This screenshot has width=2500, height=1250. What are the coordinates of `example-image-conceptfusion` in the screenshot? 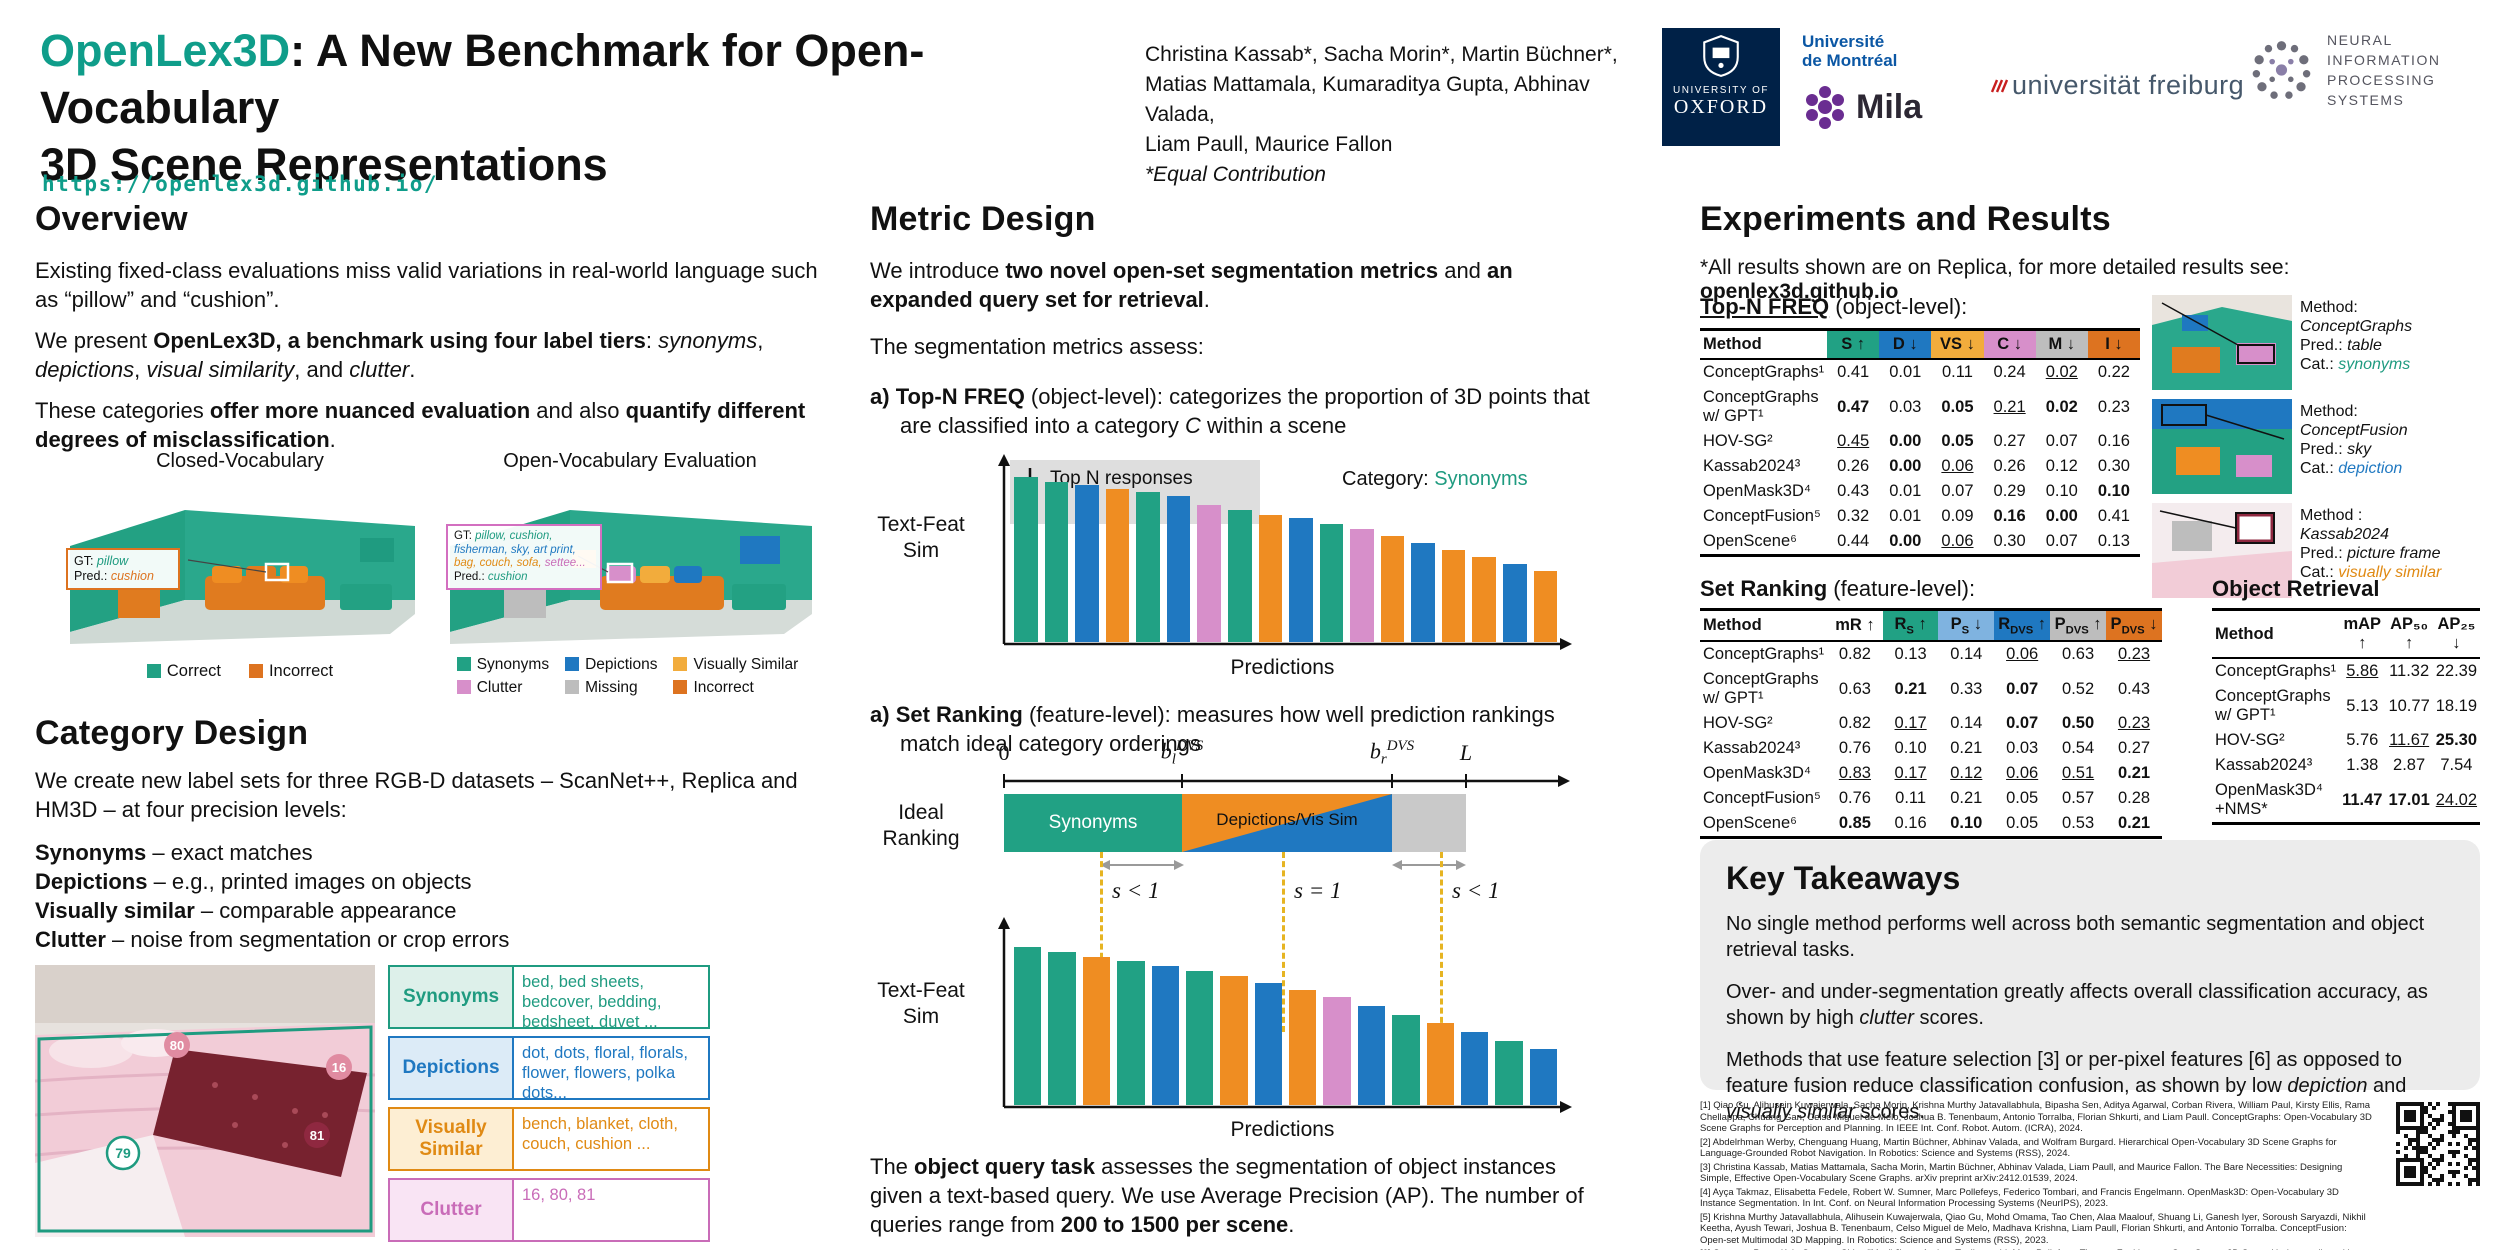 It's located at (2222, 449).